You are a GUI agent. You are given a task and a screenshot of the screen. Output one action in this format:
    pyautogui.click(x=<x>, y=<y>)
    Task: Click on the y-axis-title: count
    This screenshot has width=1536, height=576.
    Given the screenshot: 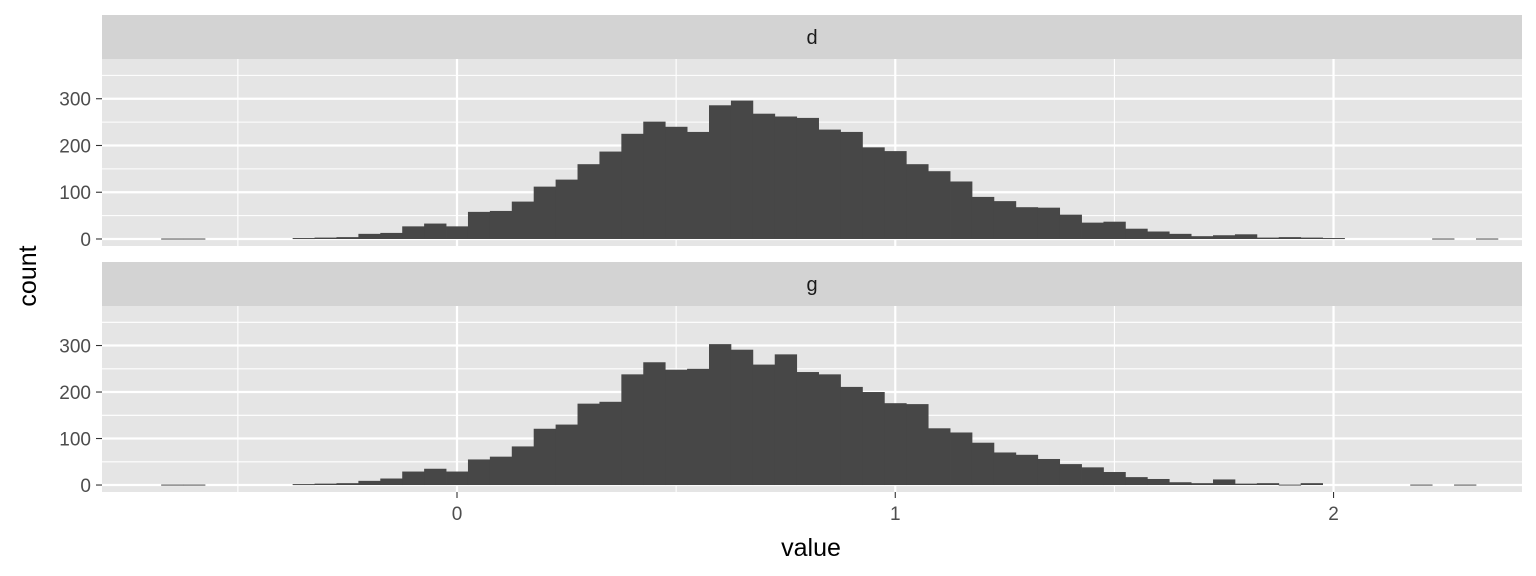 What is the action you would take?
    pyautogui.click(x=28, y=275)
    